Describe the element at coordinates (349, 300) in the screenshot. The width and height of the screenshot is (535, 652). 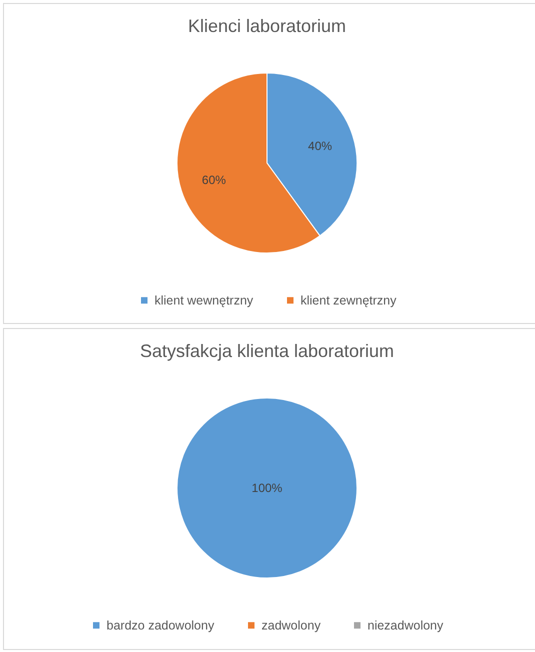
I see `legend-label: klient zewnętrzny` at that location.